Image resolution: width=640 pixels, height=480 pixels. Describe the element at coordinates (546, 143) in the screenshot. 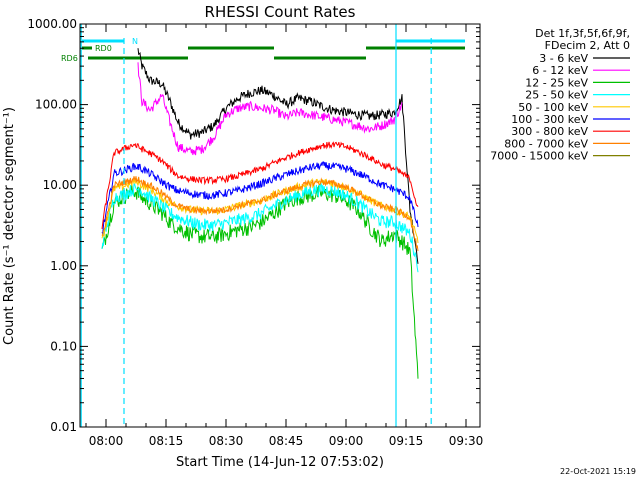

I see `legend-entry-label: 800 - 7000 keV` at that location.